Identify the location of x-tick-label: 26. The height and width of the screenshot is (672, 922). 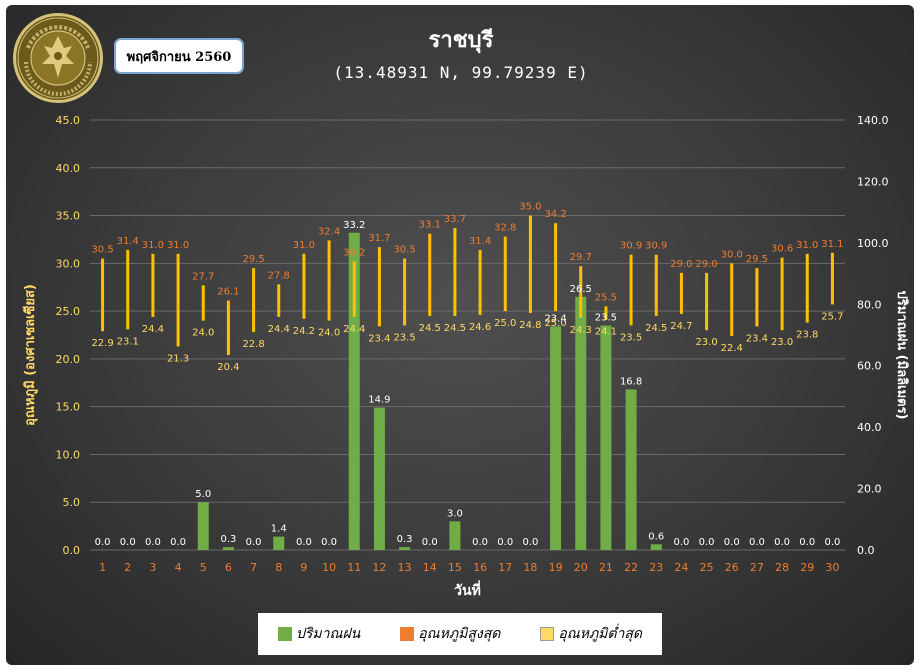
(732, 567).